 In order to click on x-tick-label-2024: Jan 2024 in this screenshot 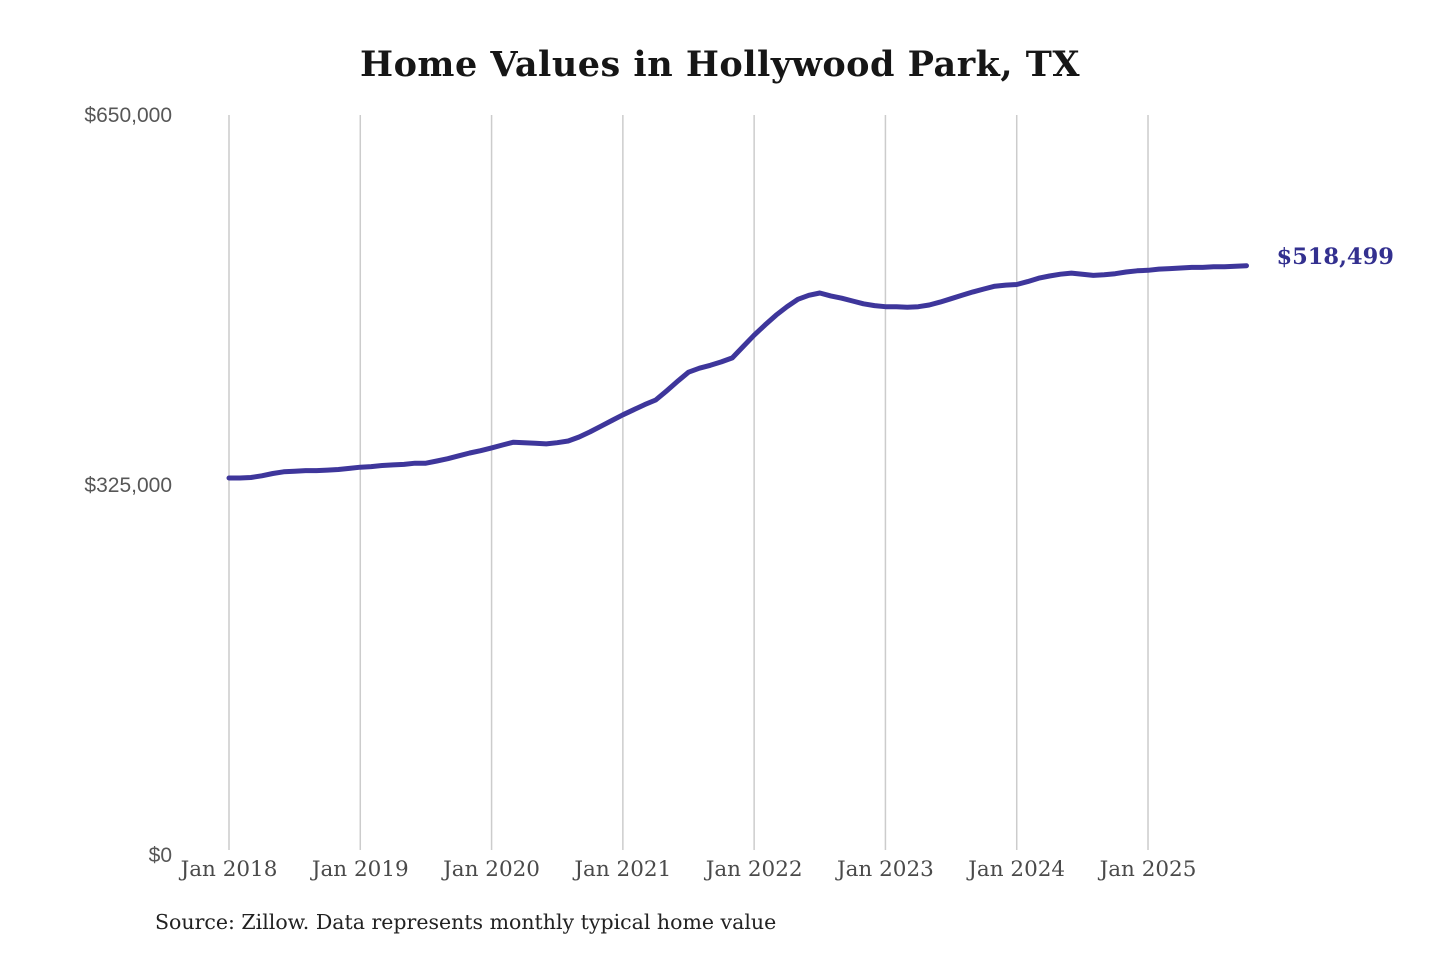, I will do `click(1017, 869)`.